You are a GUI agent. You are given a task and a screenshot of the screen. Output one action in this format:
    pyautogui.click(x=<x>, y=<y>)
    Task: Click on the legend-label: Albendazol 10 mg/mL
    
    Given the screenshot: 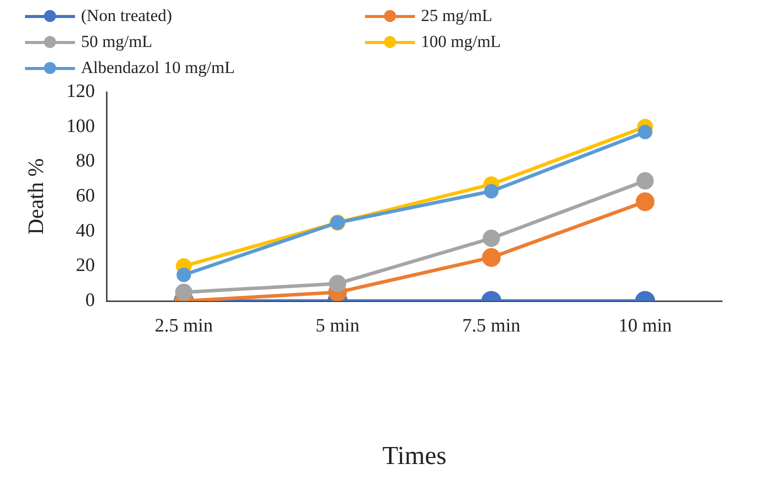 What is the action you would take?
    pyautogui.click(x=158, y=68)
    